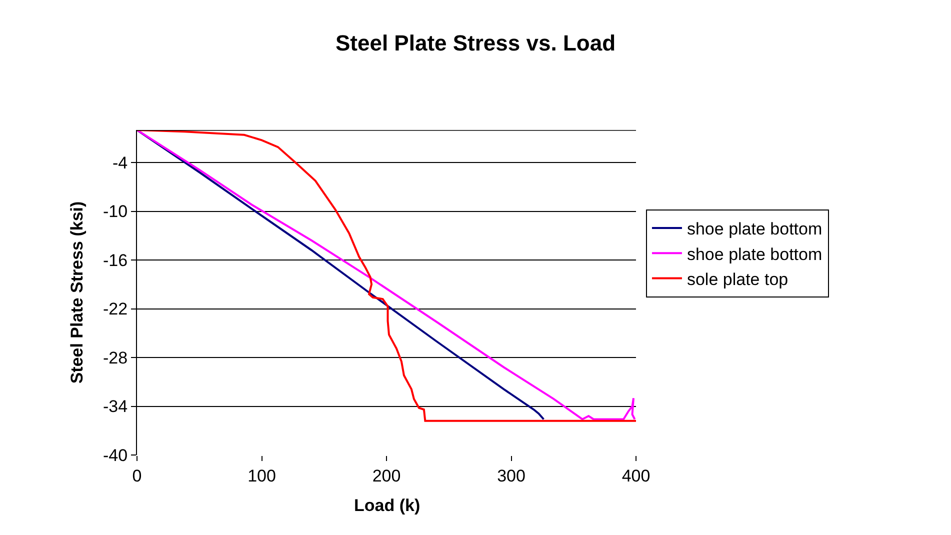 This screenshot has width=951, height=535. What do you see at coordinates (115, 455) in the screenshot?
I see `y-tick-label: -40` at bounding box center [115, 455].